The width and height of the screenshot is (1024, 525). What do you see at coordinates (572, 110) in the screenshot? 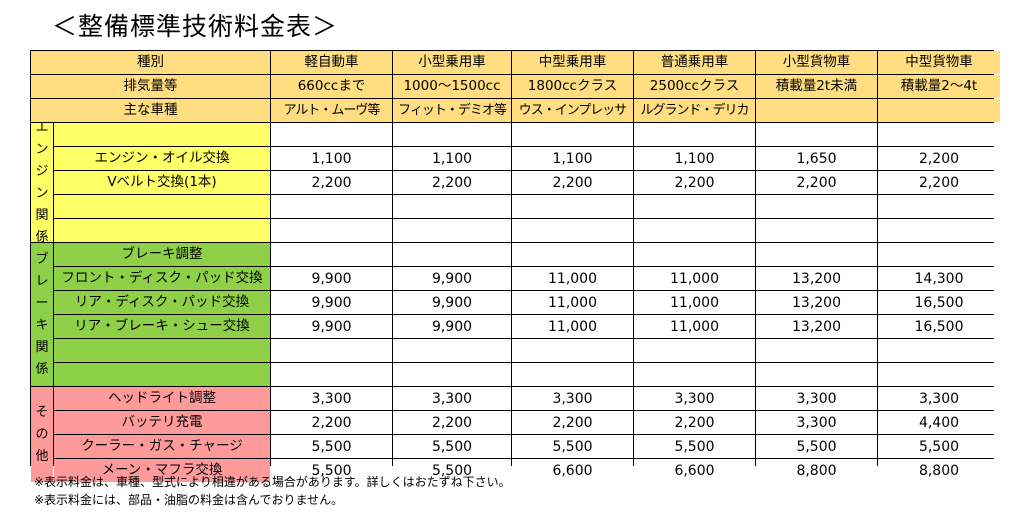
I see `header-models-mid: ウス・インプレッサ` at bounding box center [572, 110].